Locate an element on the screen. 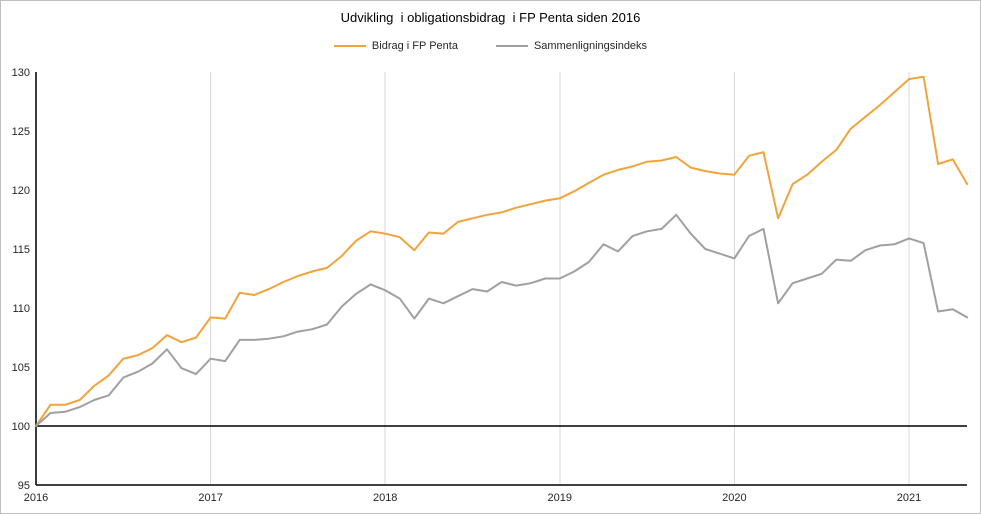 This screenshot has width=981, height=514. x-tick-label-2016: 2016 is located at coordinates (36, 498).